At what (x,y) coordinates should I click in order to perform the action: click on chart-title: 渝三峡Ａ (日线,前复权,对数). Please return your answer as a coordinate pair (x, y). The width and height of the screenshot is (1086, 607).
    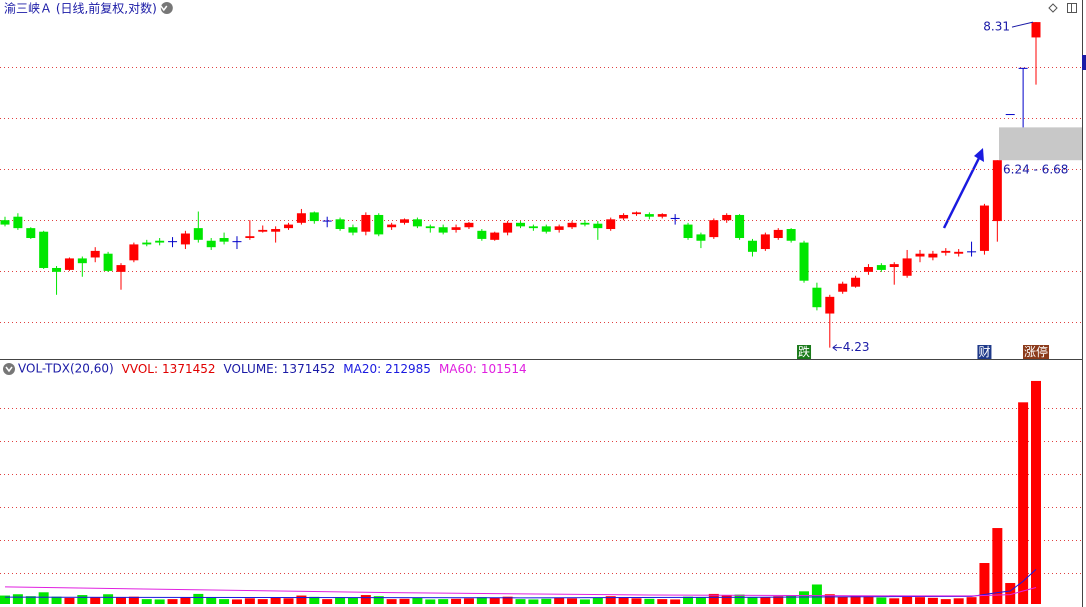
    Looking at the image, I should click on (80, 8).